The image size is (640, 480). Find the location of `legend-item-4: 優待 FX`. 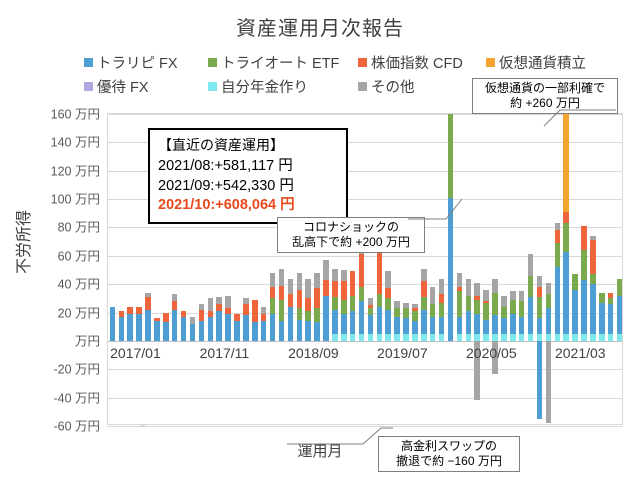

legend-item-4: 優待 FX is located at coordinates (146, 86).